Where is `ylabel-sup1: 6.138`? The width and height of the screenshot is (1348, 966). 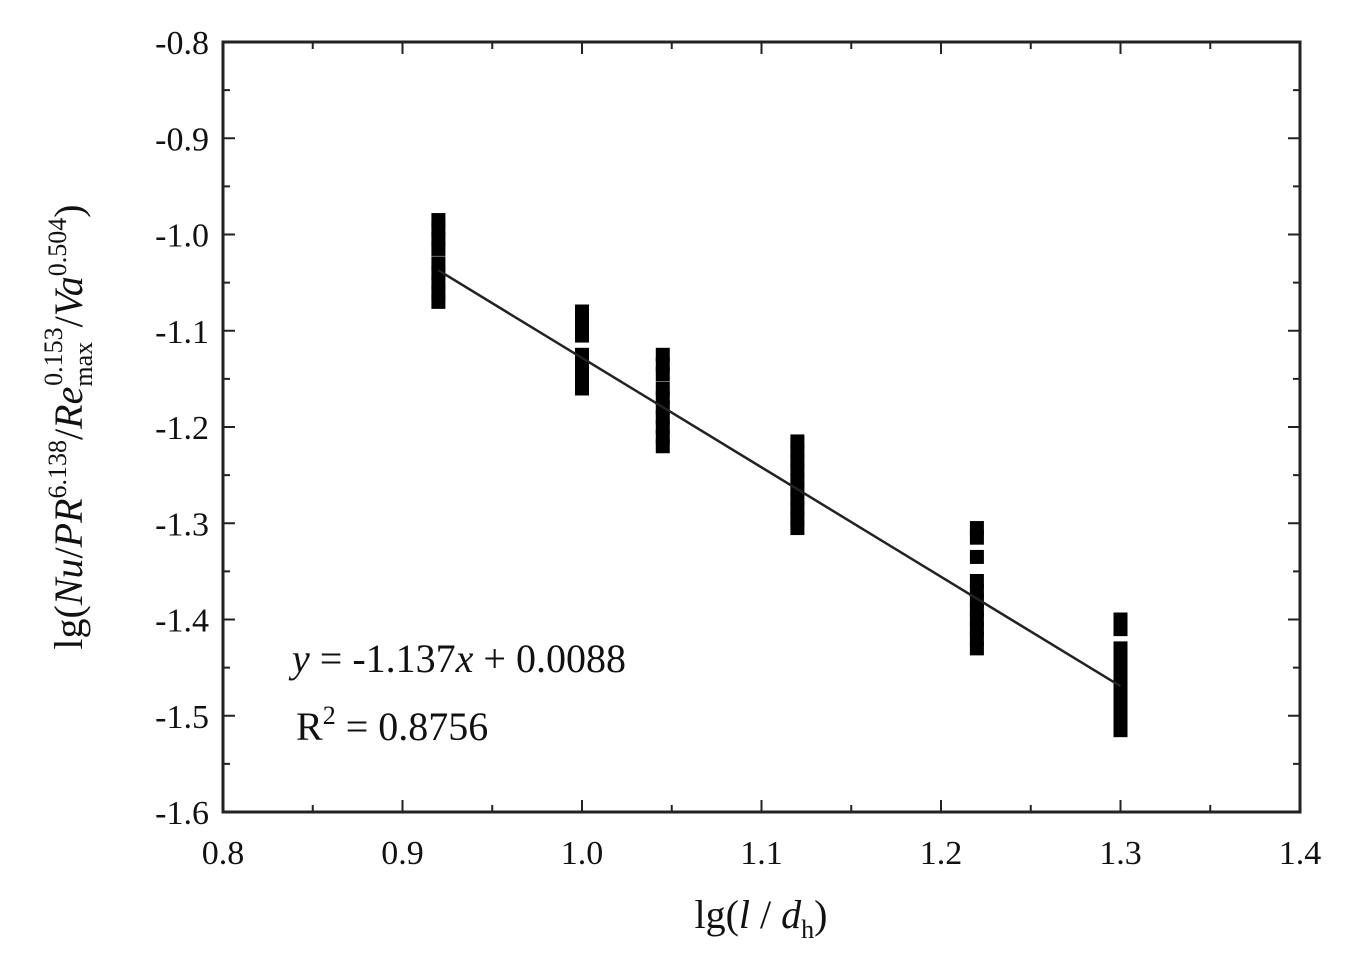
ylabel-sup1: 6.138 is located at coordinates (57, 469).